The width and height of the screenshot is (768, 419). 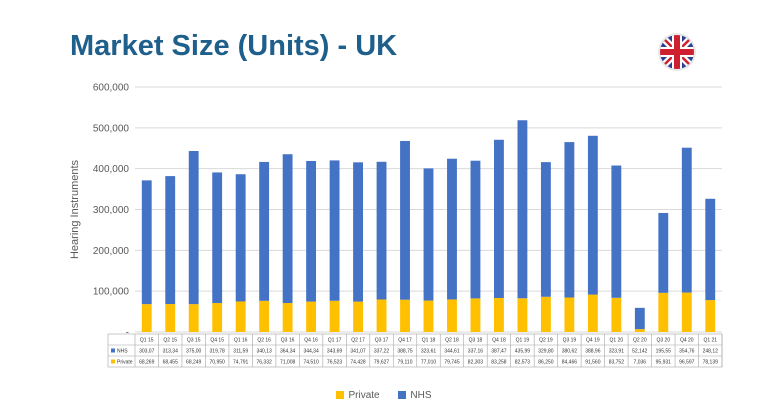 What do you see at coordinates (340, 395) in the screenshot?
I see `legend-swatch-private` at bounding box center [340, 395].